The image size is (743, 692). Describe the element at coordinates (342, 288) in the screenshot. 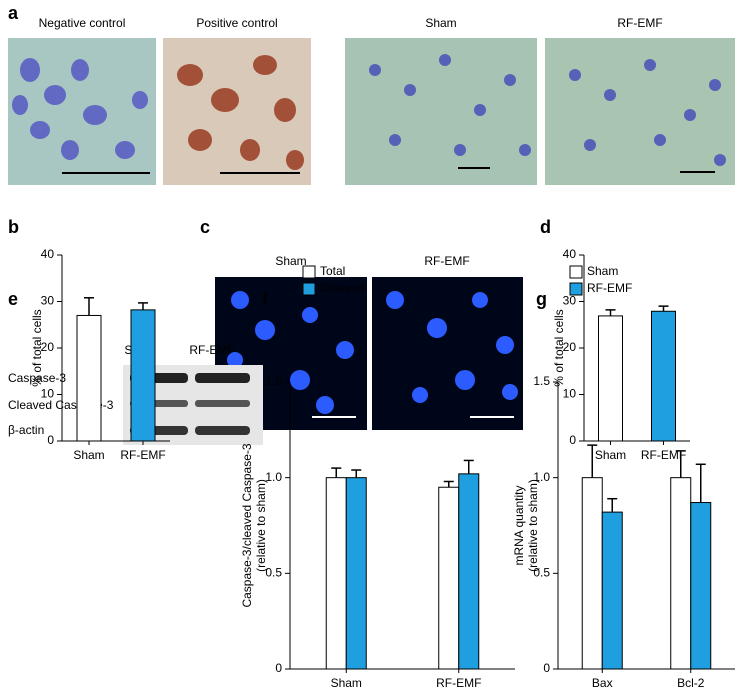

I see `legend-label: Cleaved` at that location.